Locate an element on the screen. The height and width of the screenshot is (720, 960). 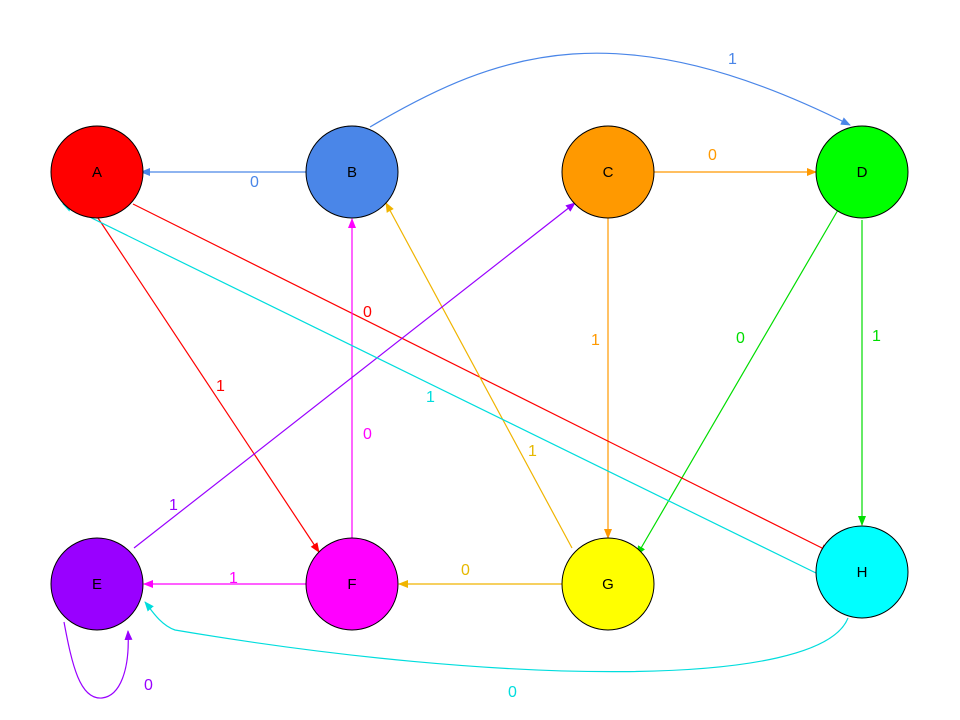
edge-label-b-d: 1 is located at coordinates (732, 59).